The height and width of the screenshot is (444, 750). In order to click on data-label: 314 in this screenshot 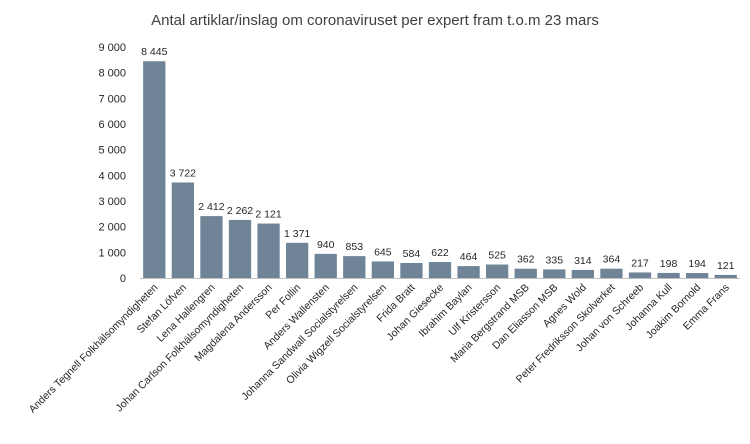, I will do `click(583, 261)`.